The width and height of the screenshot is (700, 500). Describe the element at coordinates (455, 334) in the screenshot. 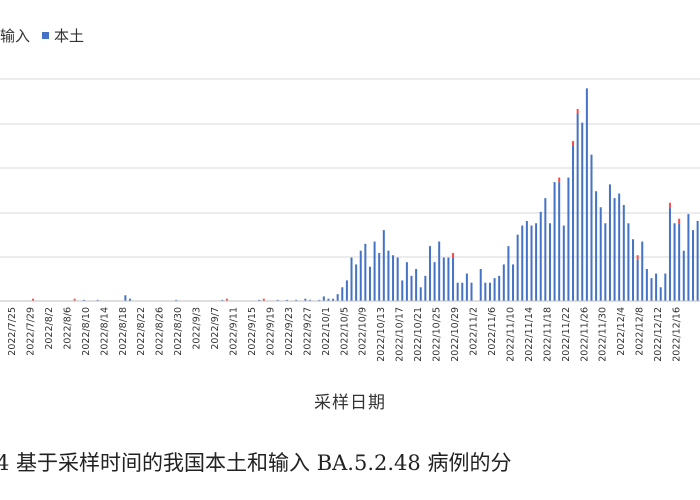

I see `x-tick-label: 2022/10/29` at that location.